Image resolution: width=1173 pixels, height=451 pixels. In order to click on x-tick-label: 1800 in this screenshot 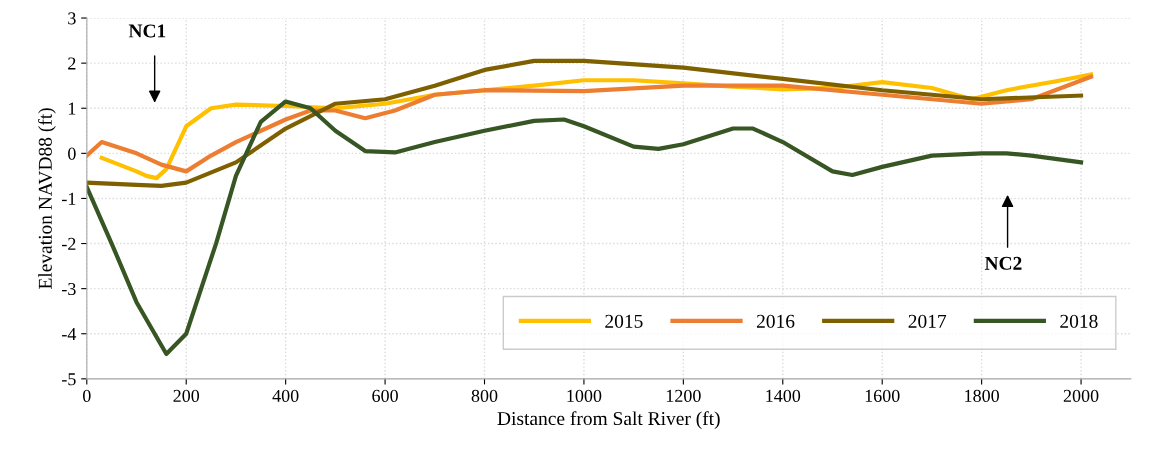, I will do `click(982, 395)`.